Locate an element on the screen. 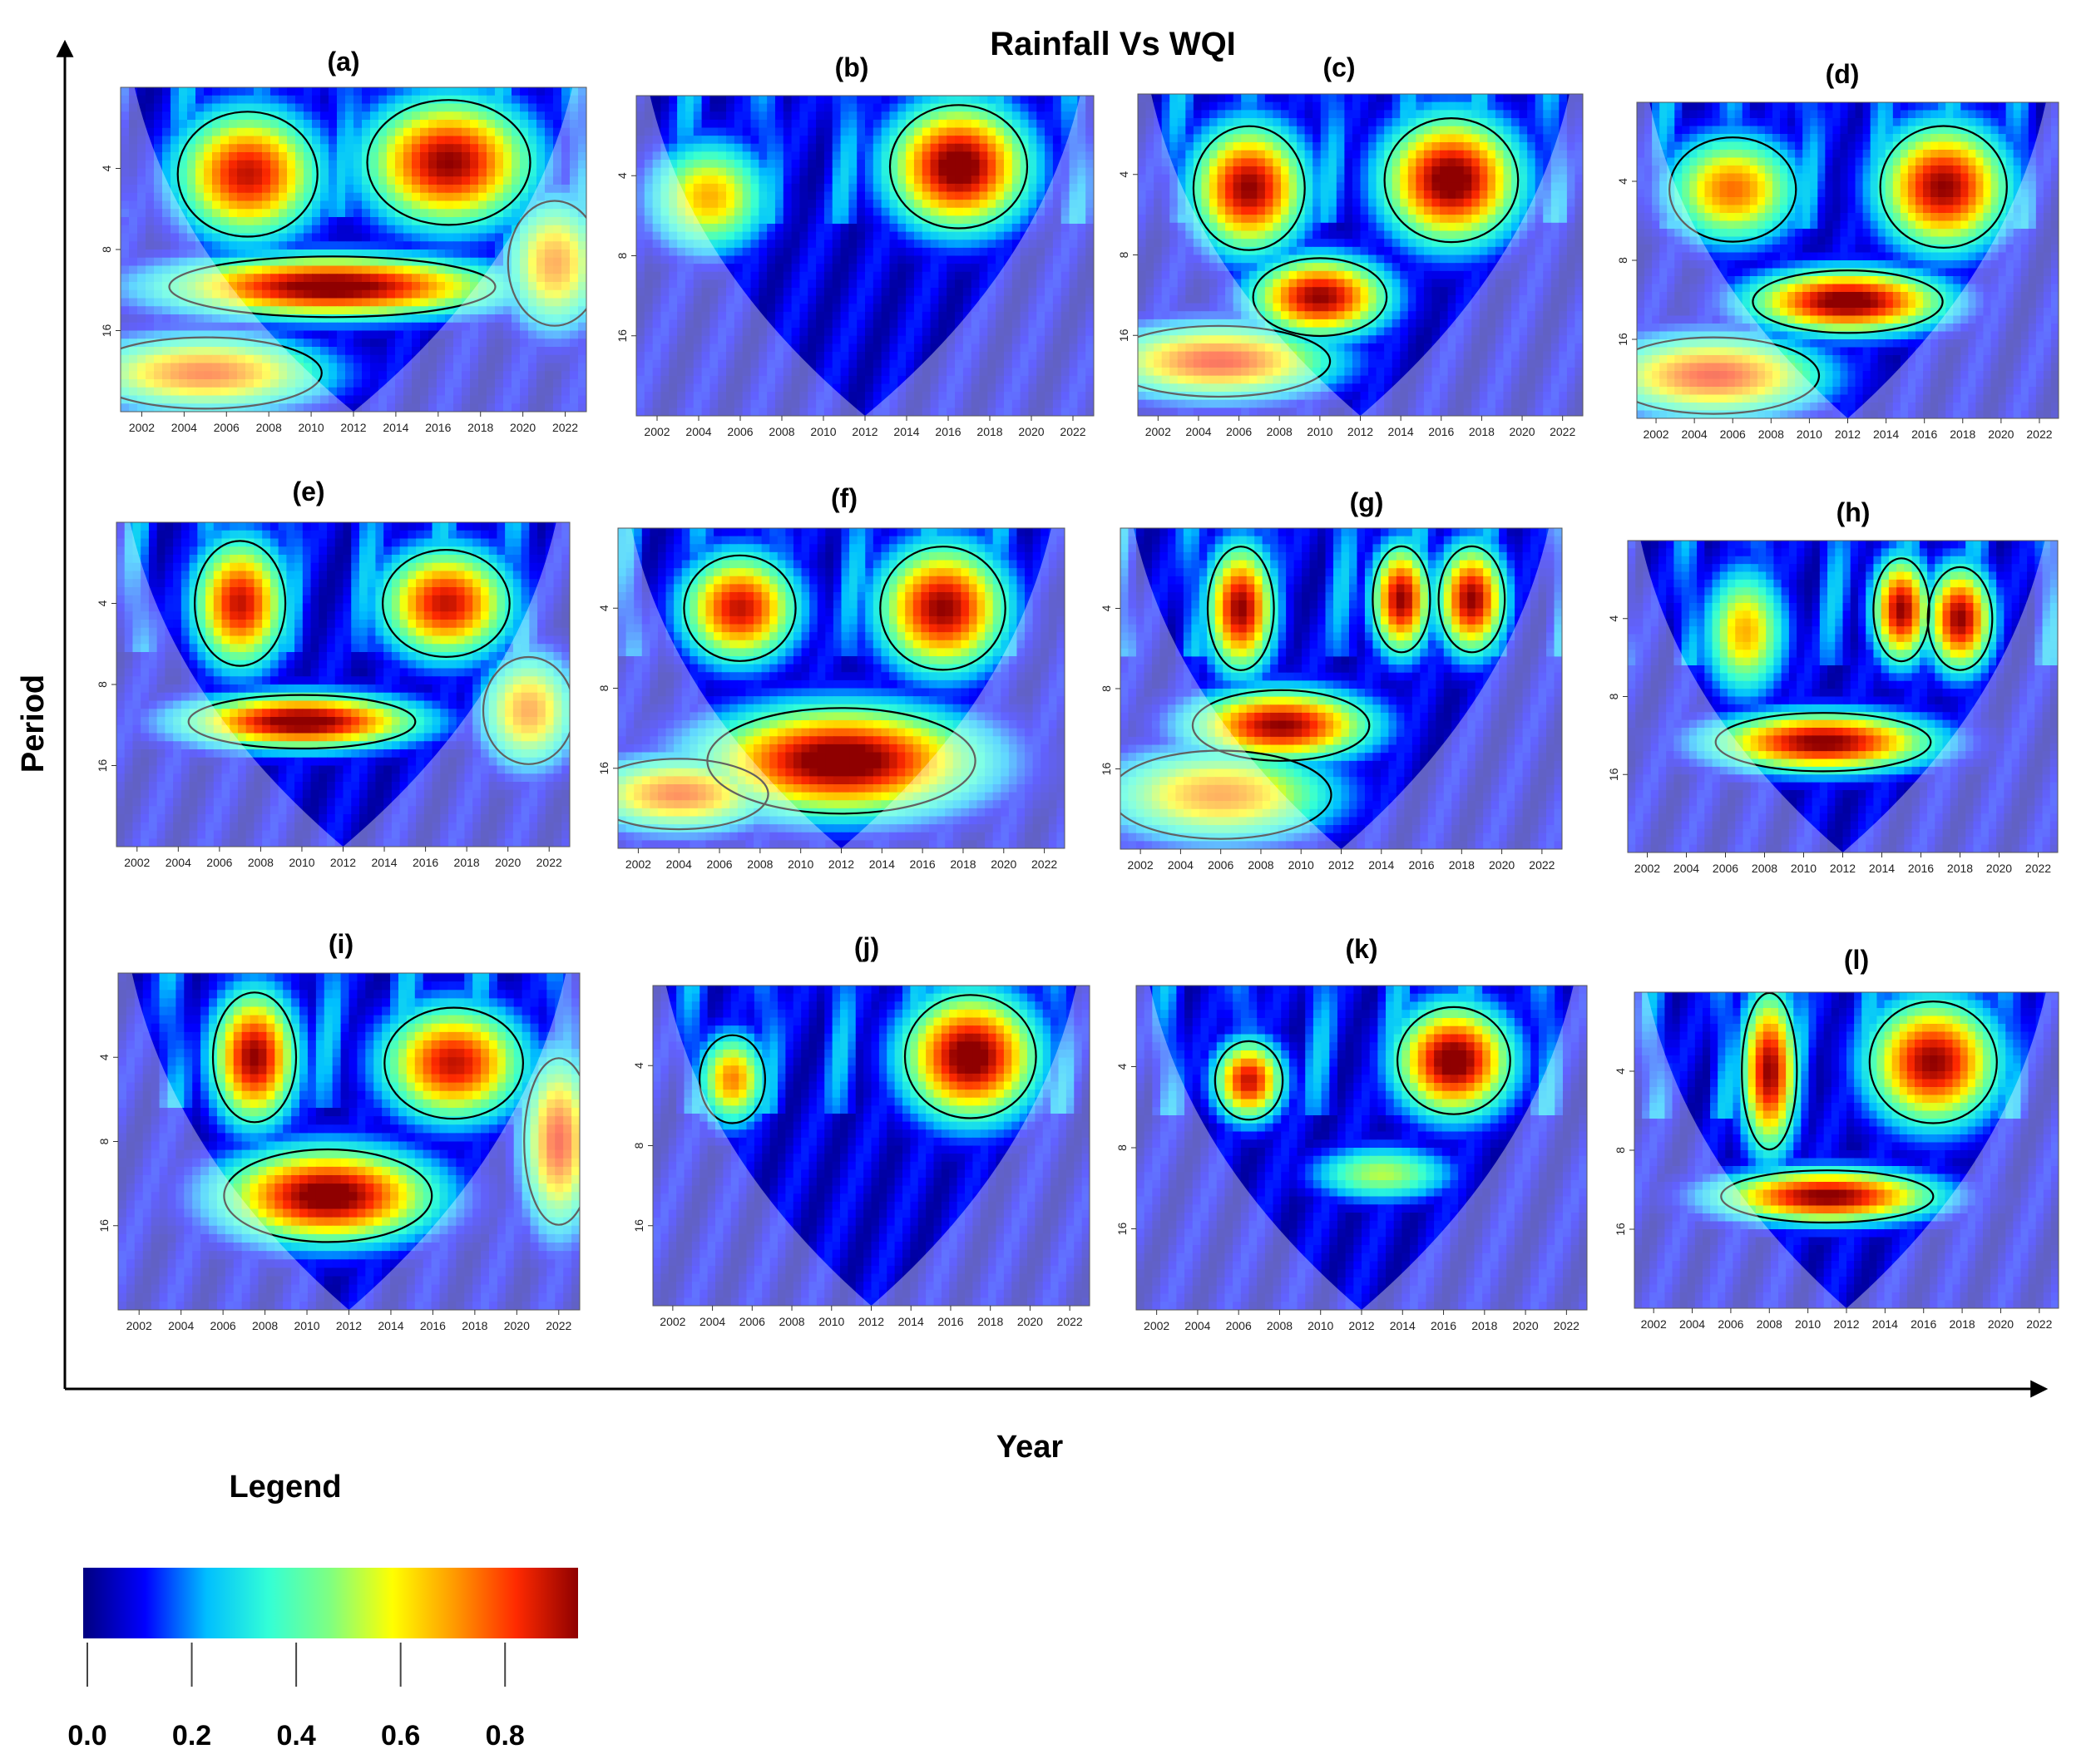 The height and width of the screenshot is (1764, 2096). legend-ticks: 0.0 0.2 0.4 0.6 0.8 is located at coordinates (296, 1697).